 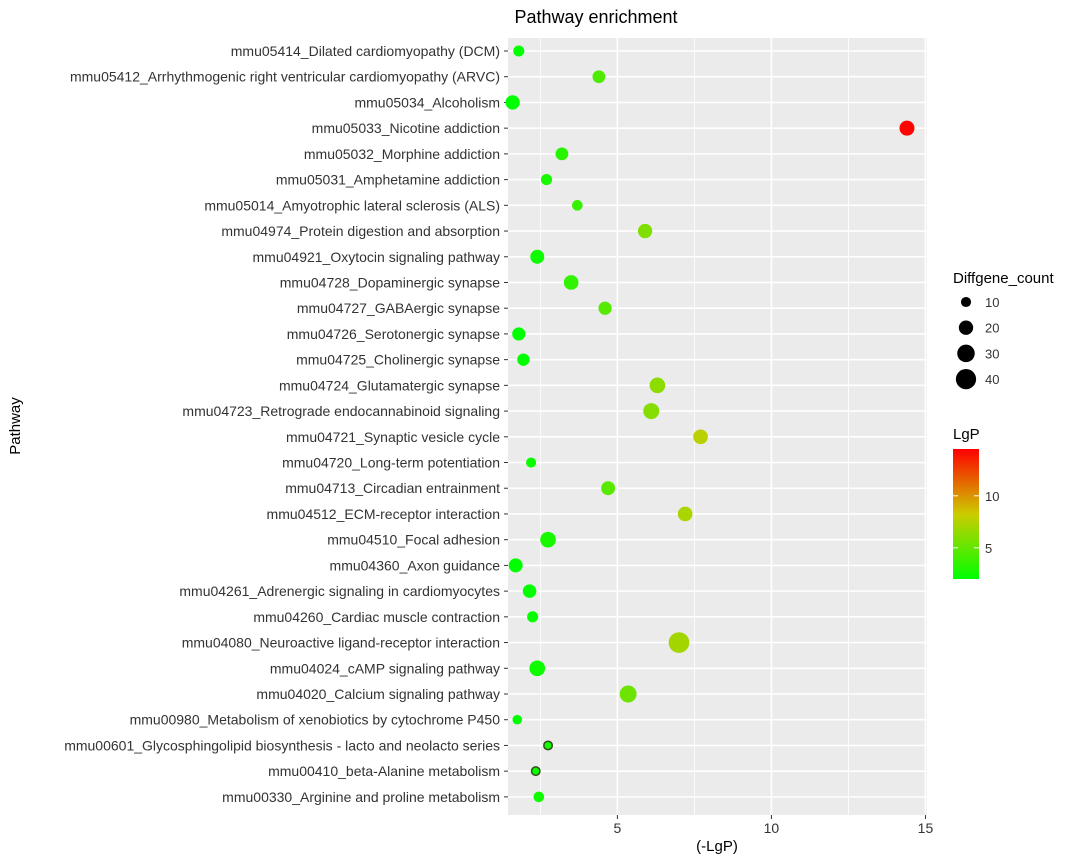 What do you see at coordinates (384, 771) in the screenshot?
I see `y-tick-label: mmu00410_beta-Alanine metabolism` at bounding box center [384, 771].